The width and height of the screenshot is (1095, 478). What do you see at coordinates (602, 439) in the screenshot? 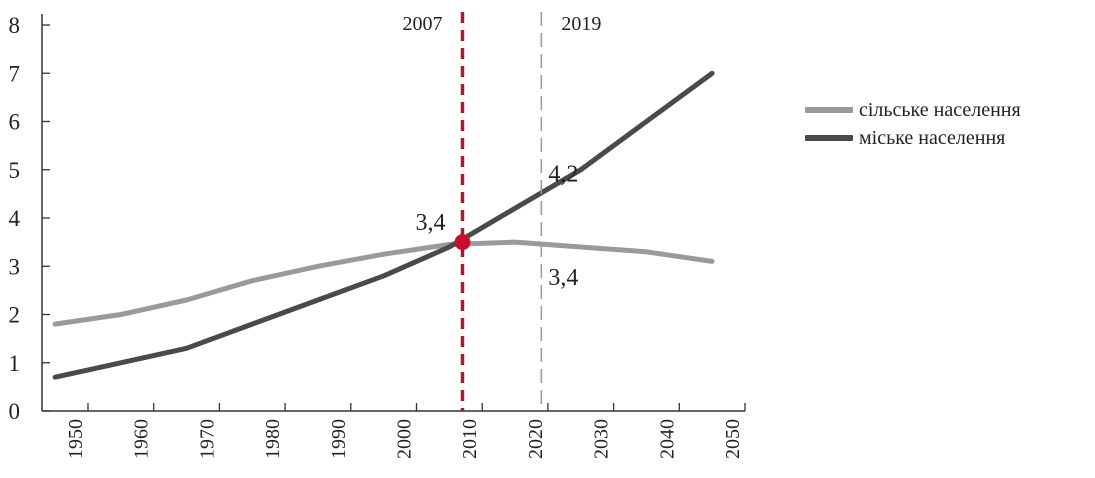
I see `x-tick-label: 2030` at bounding box center [602, 439].